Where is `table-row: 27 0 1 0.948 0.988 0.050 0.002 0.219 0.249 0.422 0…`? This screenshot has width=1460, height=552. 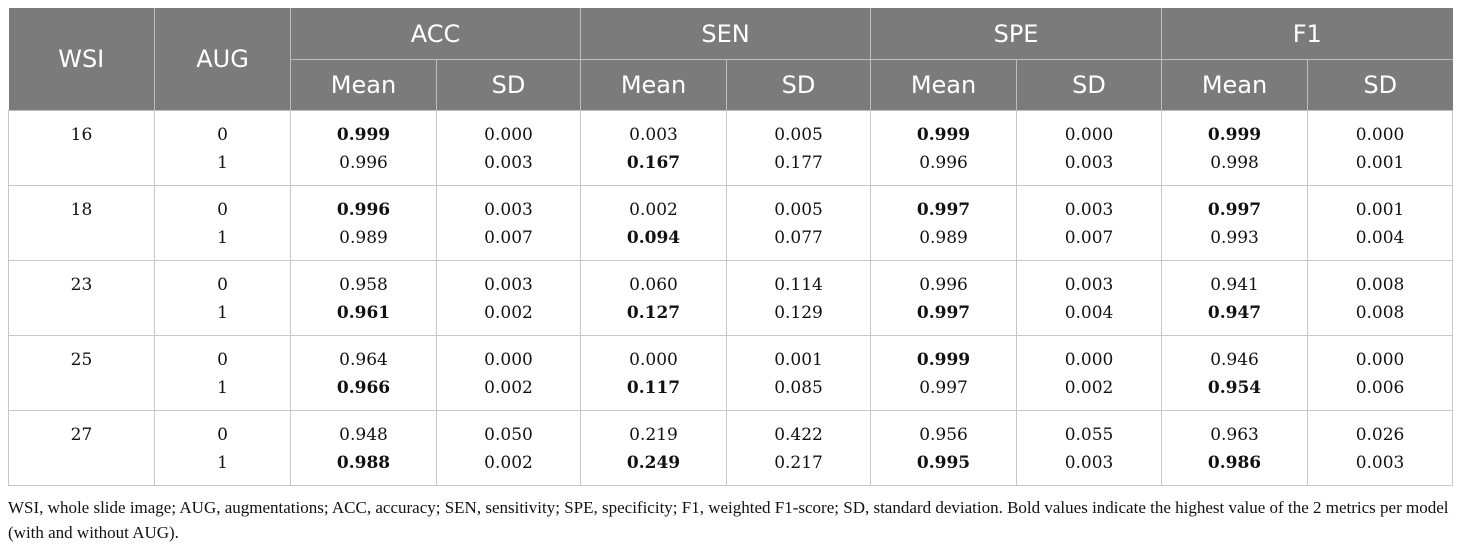
table-row: 27 0 1 0.948 0.988 0.050 0.002 0.219 0.249 0.422 0… is located at coordinates (731, 448).